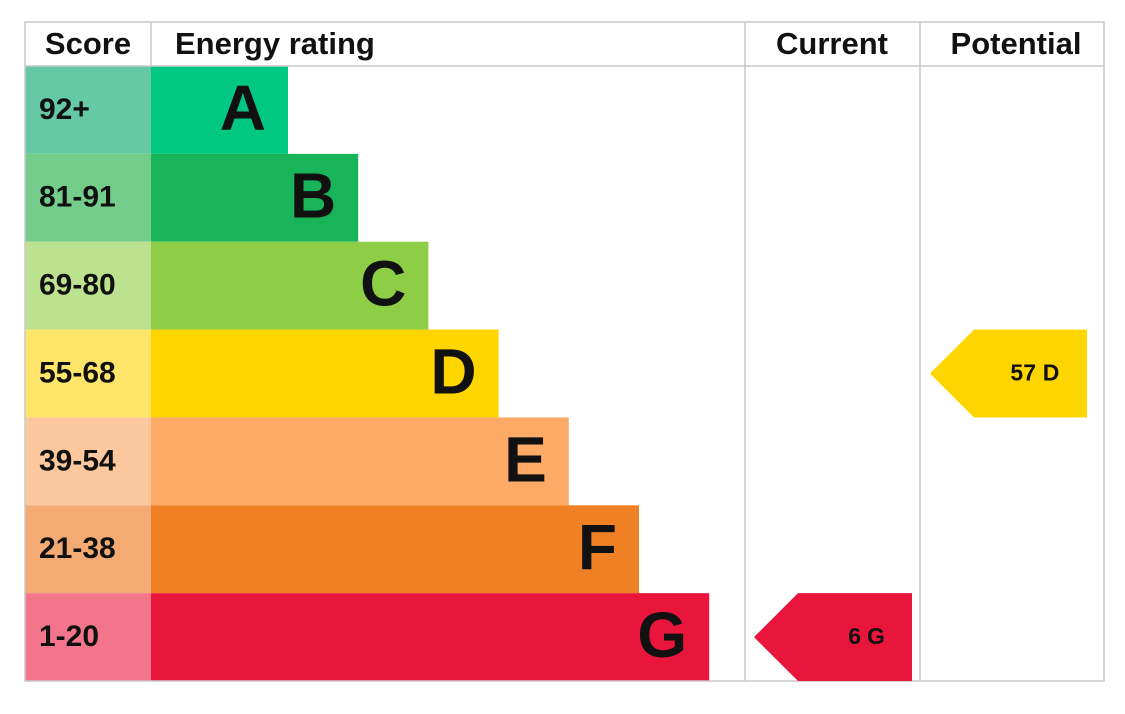 The height and width of the screenshot is (714, 1125). Describe the element at coordinates (453, 371) in the screenshot. I see `band-letter: D` at that location.